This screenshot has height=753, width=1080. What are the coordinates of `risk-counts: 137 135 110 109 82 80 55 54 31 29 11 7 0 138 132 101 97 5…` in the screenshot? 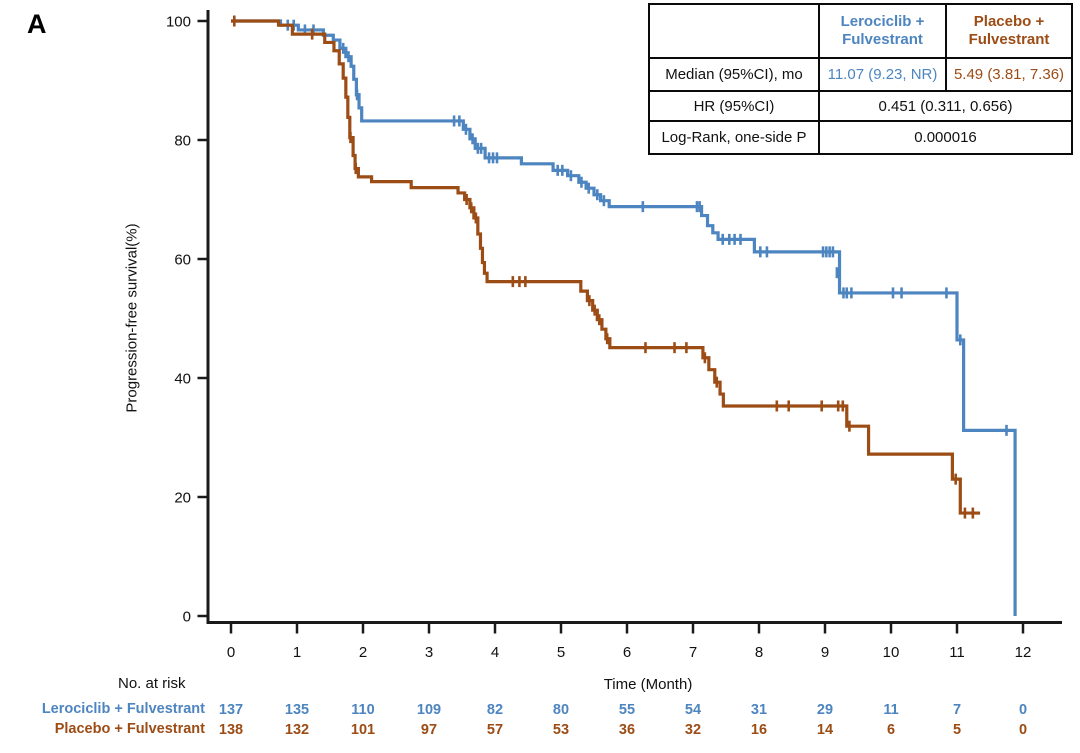 It's located at (623, 720).